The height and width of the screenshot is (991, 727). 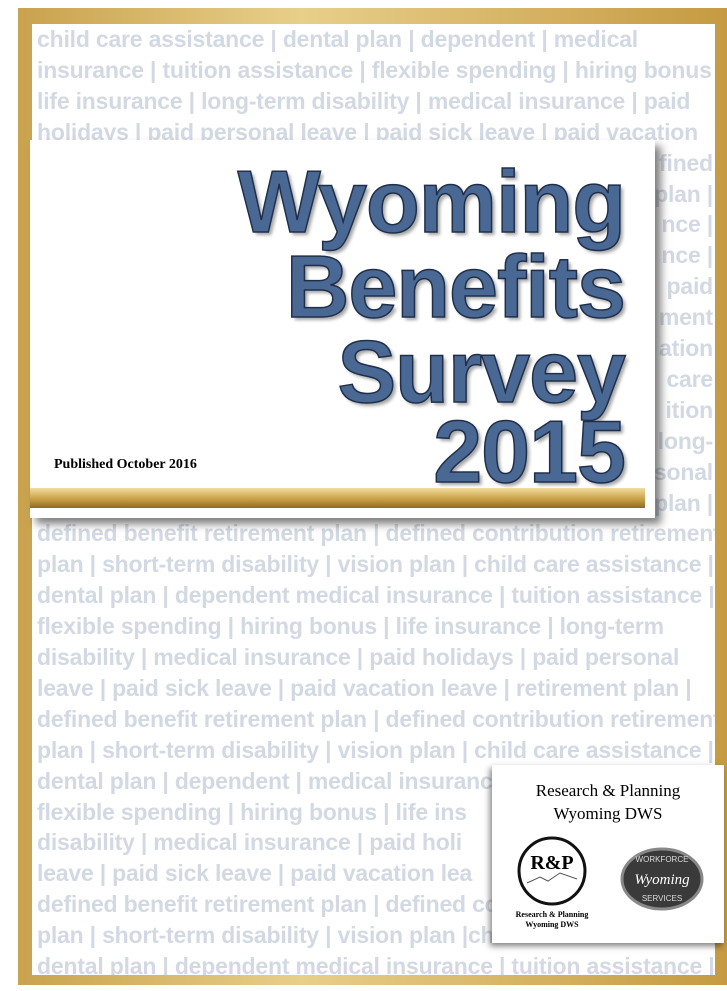 I want to click on background-line: care, so click(x=689, y=378).